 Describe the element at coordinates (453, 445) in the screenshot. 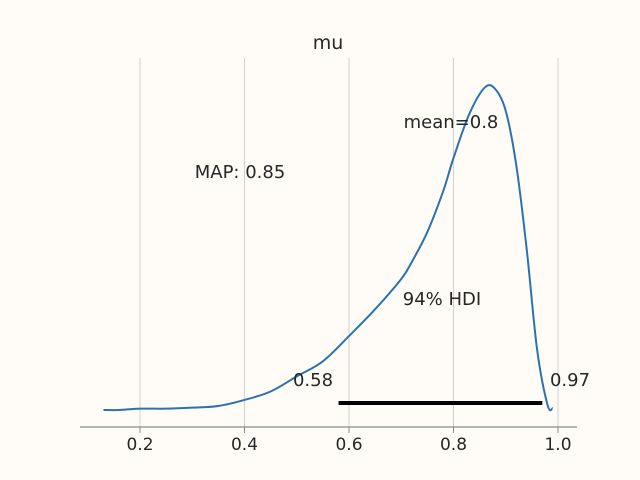

I see `x-tick-label: 0.8` at that location.